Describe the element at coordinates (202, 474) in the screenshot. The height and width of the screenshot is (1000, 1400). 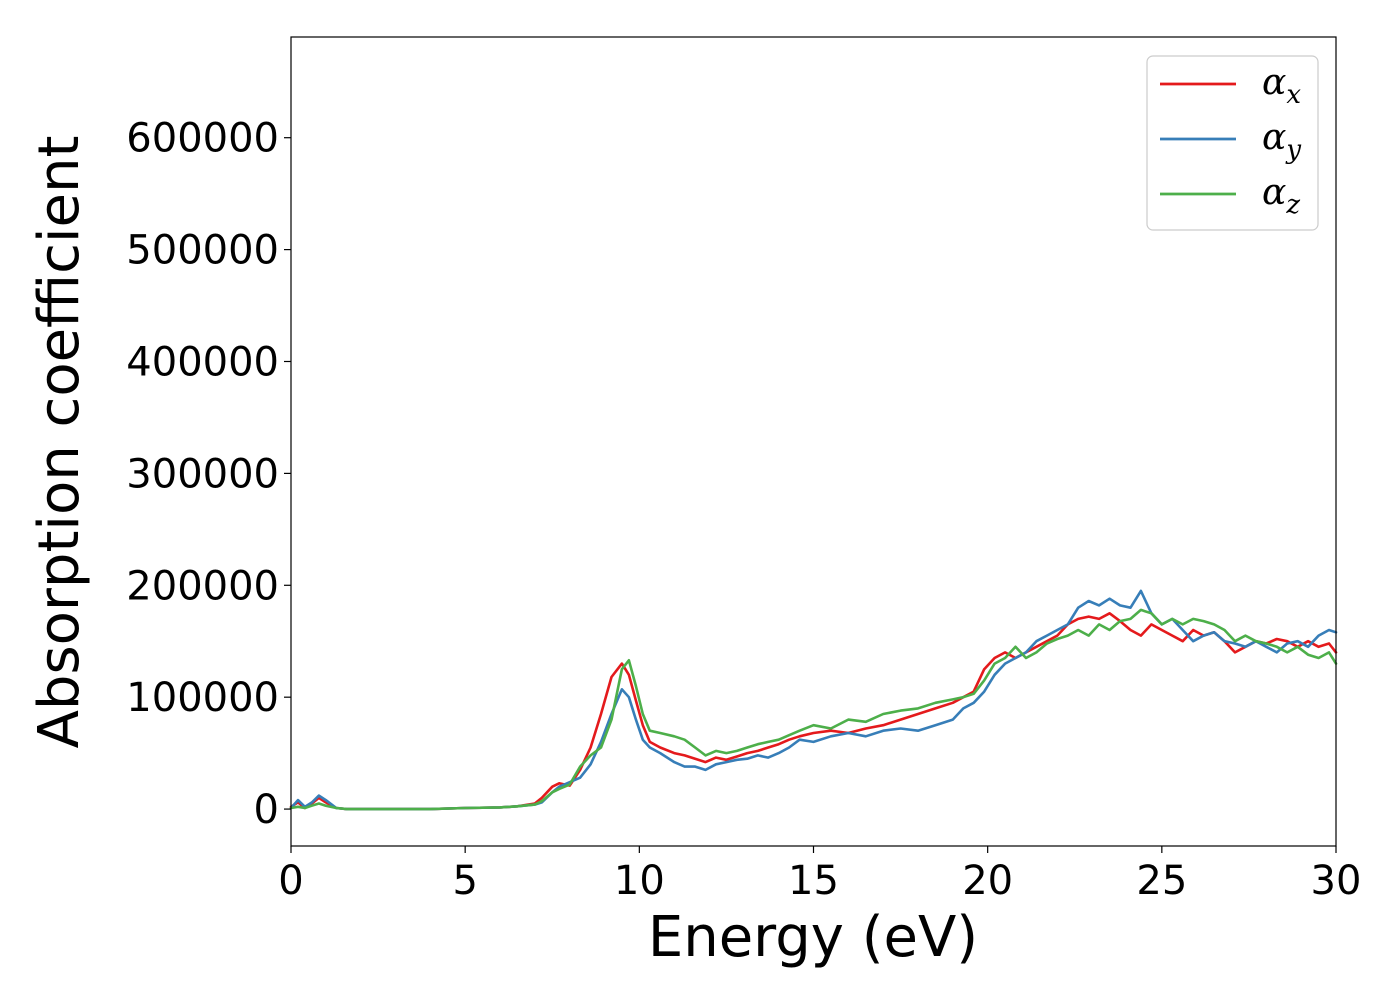
I see `y-tick-label: 300000` at that location.